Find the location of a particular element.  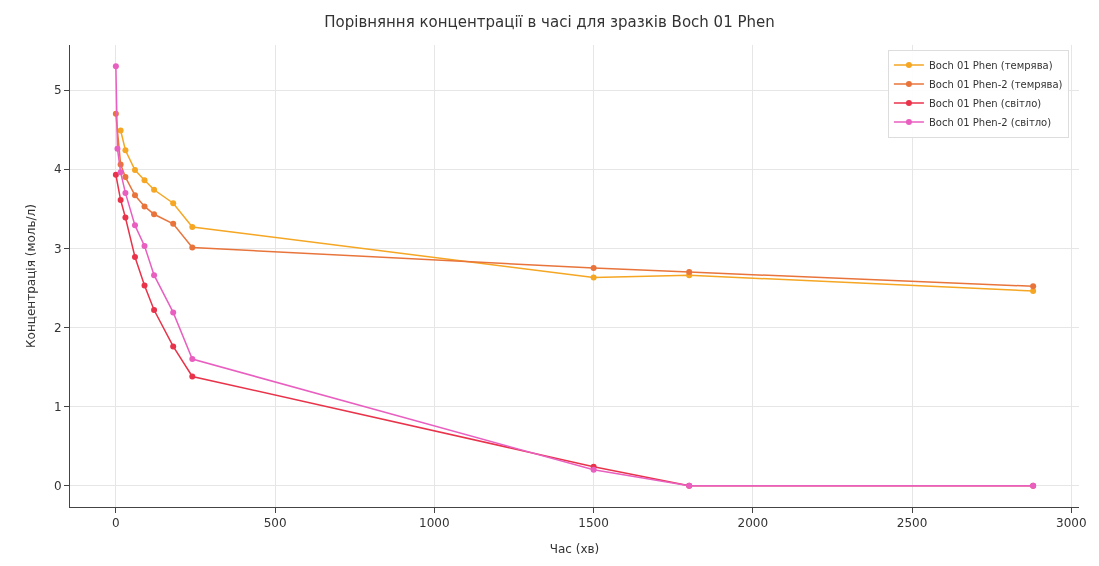

chart-title: Порівняння концентрації в часі для зразків Boch 01 Phen is located at coordinates (549, 22).